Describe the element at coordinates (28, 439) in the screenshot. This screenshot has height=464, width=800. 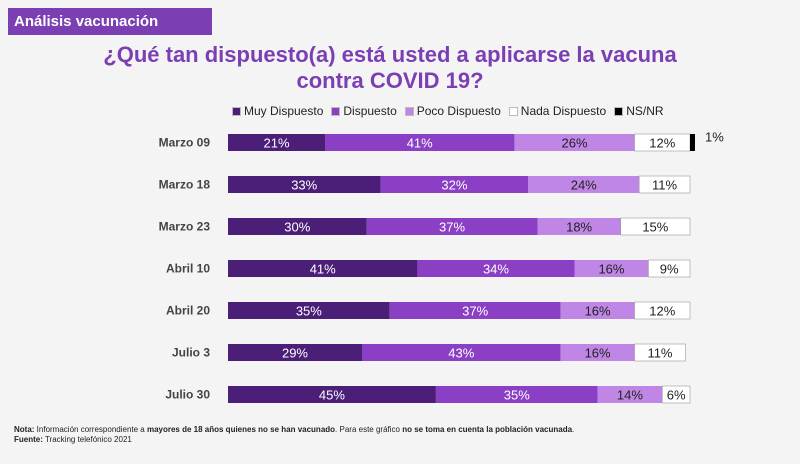
I see `source-label: Fuente:` at that location.